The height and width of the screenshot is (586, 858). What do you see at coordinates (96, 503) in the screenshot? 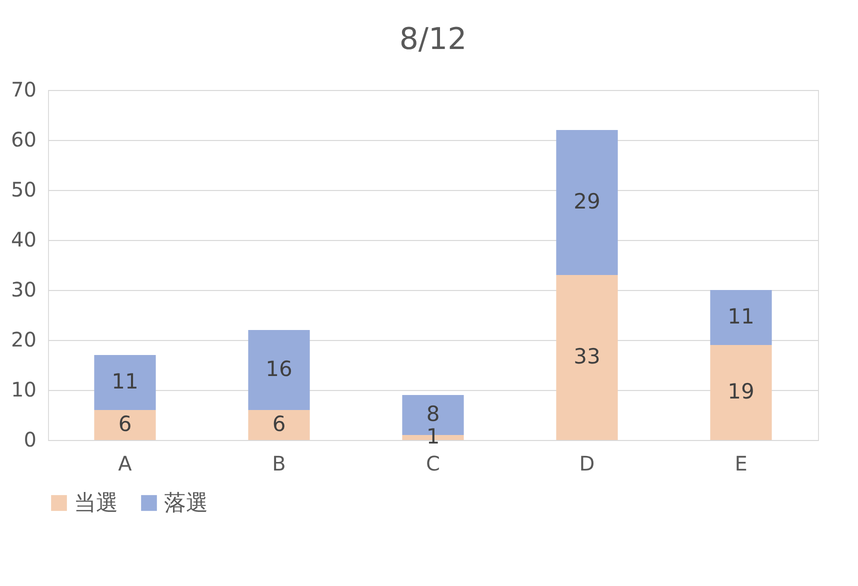
I see `legend-label: 当選` at bounding box center [96, 503].